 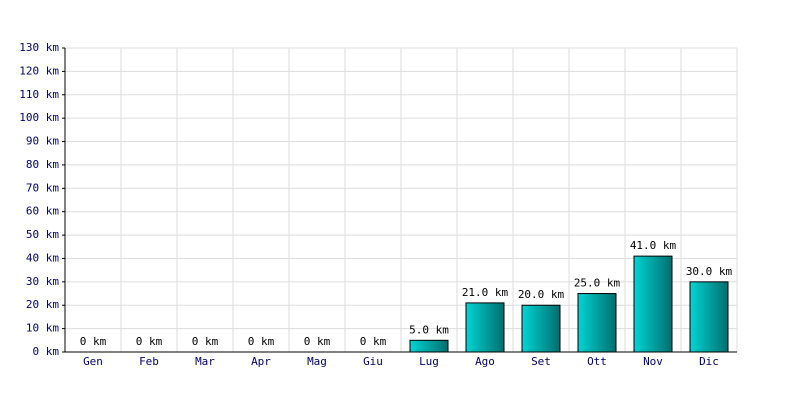 What do you see at coordinates (42, 304) in the screenshot?
I see `y-tick-label: 20 km` at bounding box center [42, 304].